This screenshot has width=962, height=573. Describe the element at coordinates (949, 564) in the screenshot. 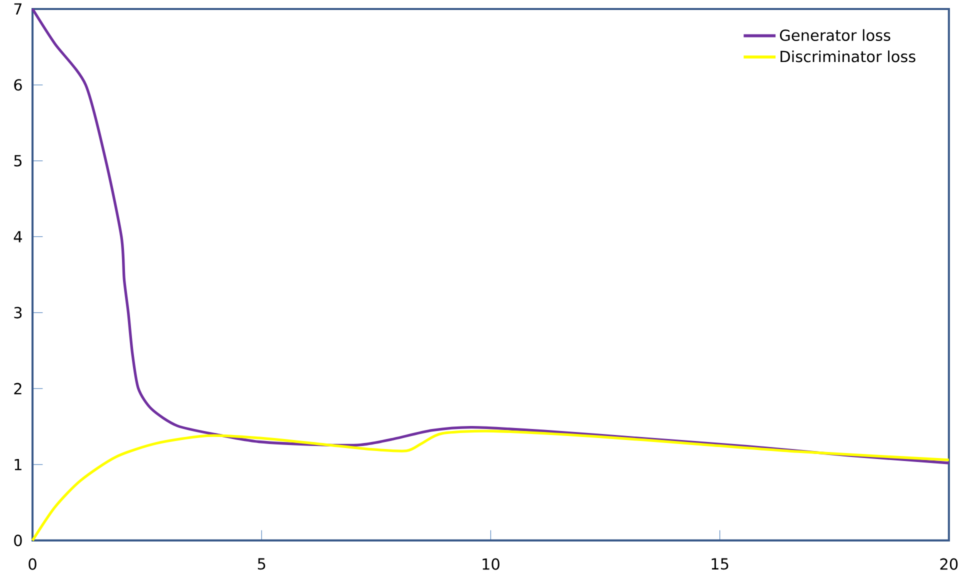

I see `x-tick-label: 20` at that location.